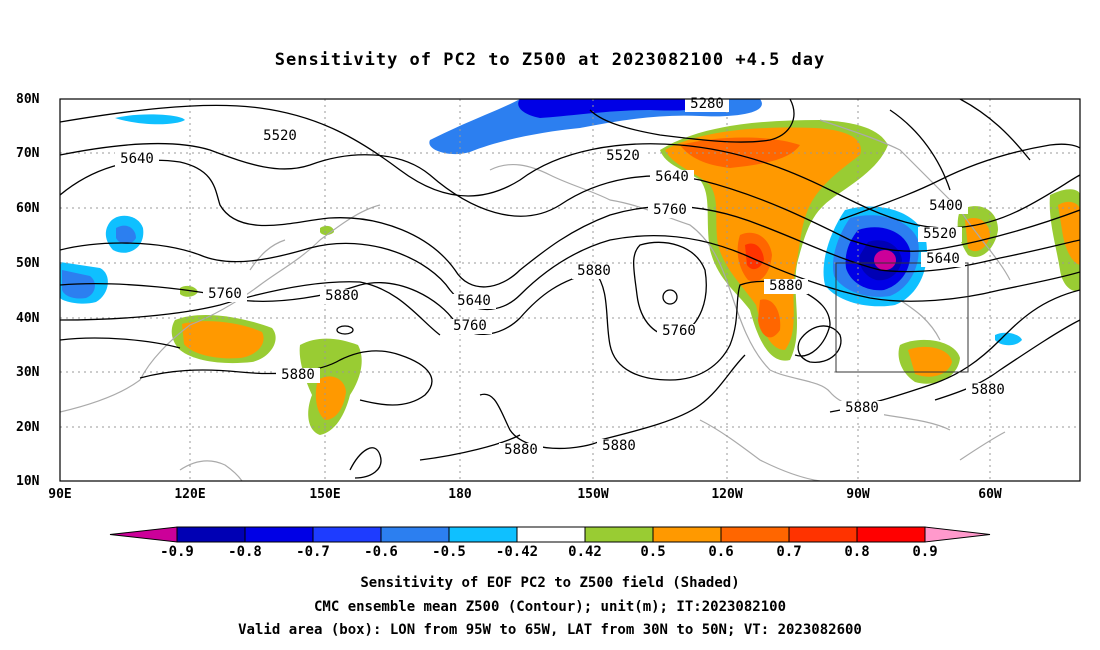 This screenshot has width=1100, height=650. I want to click on colorbar-tick-label: 0.7, so click(789, 552).